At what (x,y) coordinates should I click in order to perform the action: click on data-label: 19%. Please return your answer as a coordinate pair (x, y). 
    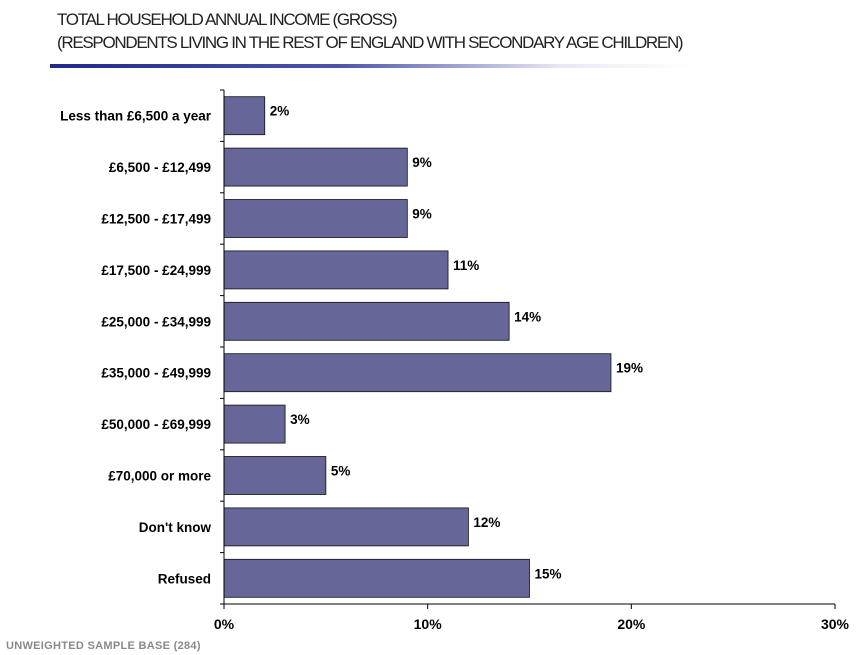
    Looking at the image, I should click on (629, 368).